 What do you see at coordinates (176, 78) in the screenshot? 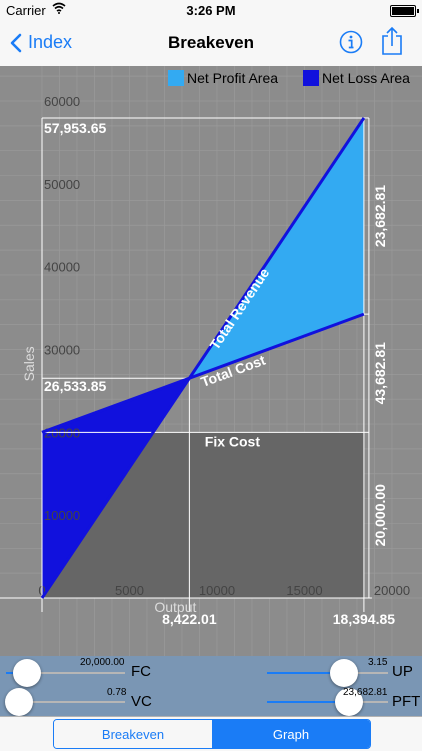
I see `legend-profit-swatch` at bounding box center [176, 78].